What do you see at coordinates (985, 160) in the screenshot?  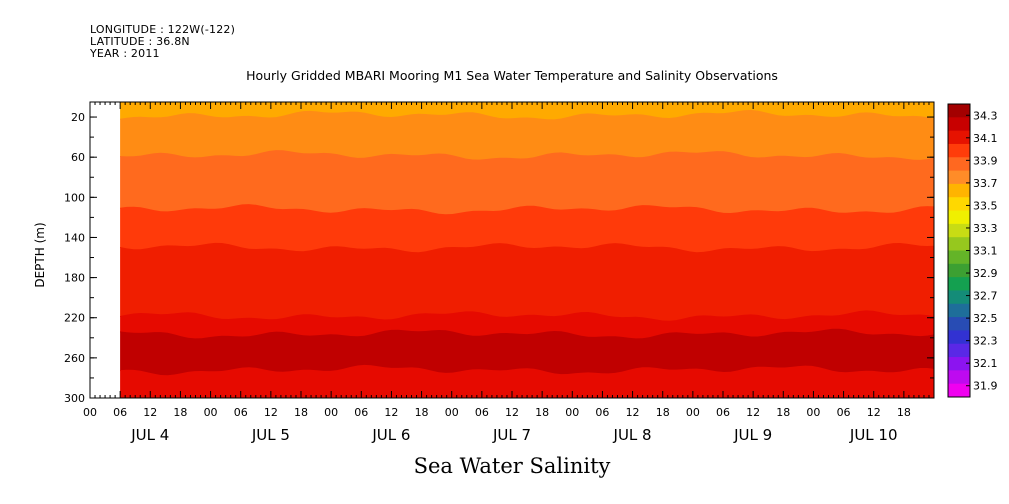 I see `colorbar-label: 33.9` at bounding box center [985, 160].